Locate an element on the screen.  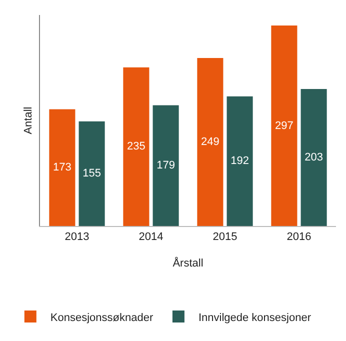
data-label: 297 is located at coordinates (284, 126).